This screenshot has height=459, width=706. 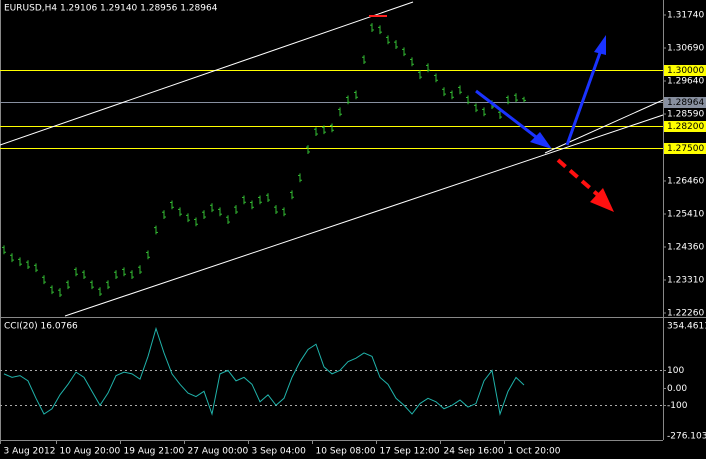 What do you see at coordinates (410, 452) in the screenshot?
I see `x-tick-label: 17 Sep 12:00` at bounding box center [410, 452].